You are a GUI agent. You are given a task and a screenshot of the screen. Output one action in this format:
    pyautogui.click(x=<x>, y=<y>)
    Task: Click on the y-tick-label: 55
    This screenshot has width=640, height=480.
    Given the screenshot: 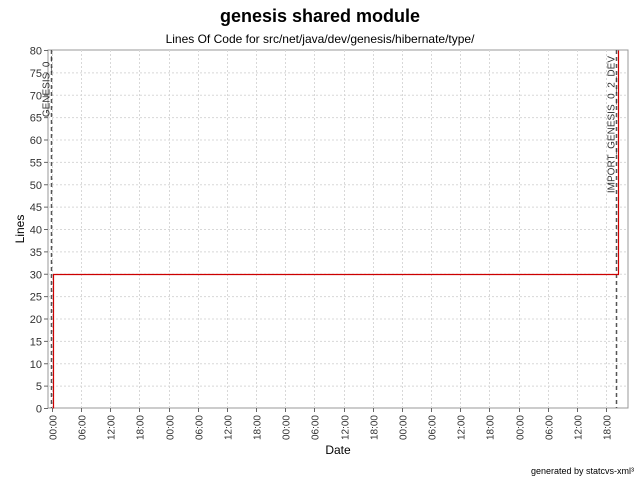 What is the action you would take?
    pyautogui.click(x=36, y=163)
    